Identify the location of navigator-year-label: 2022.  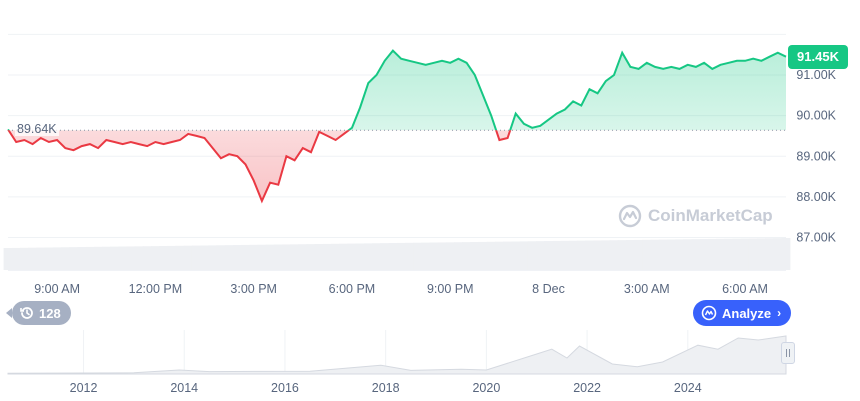
(587, 388).